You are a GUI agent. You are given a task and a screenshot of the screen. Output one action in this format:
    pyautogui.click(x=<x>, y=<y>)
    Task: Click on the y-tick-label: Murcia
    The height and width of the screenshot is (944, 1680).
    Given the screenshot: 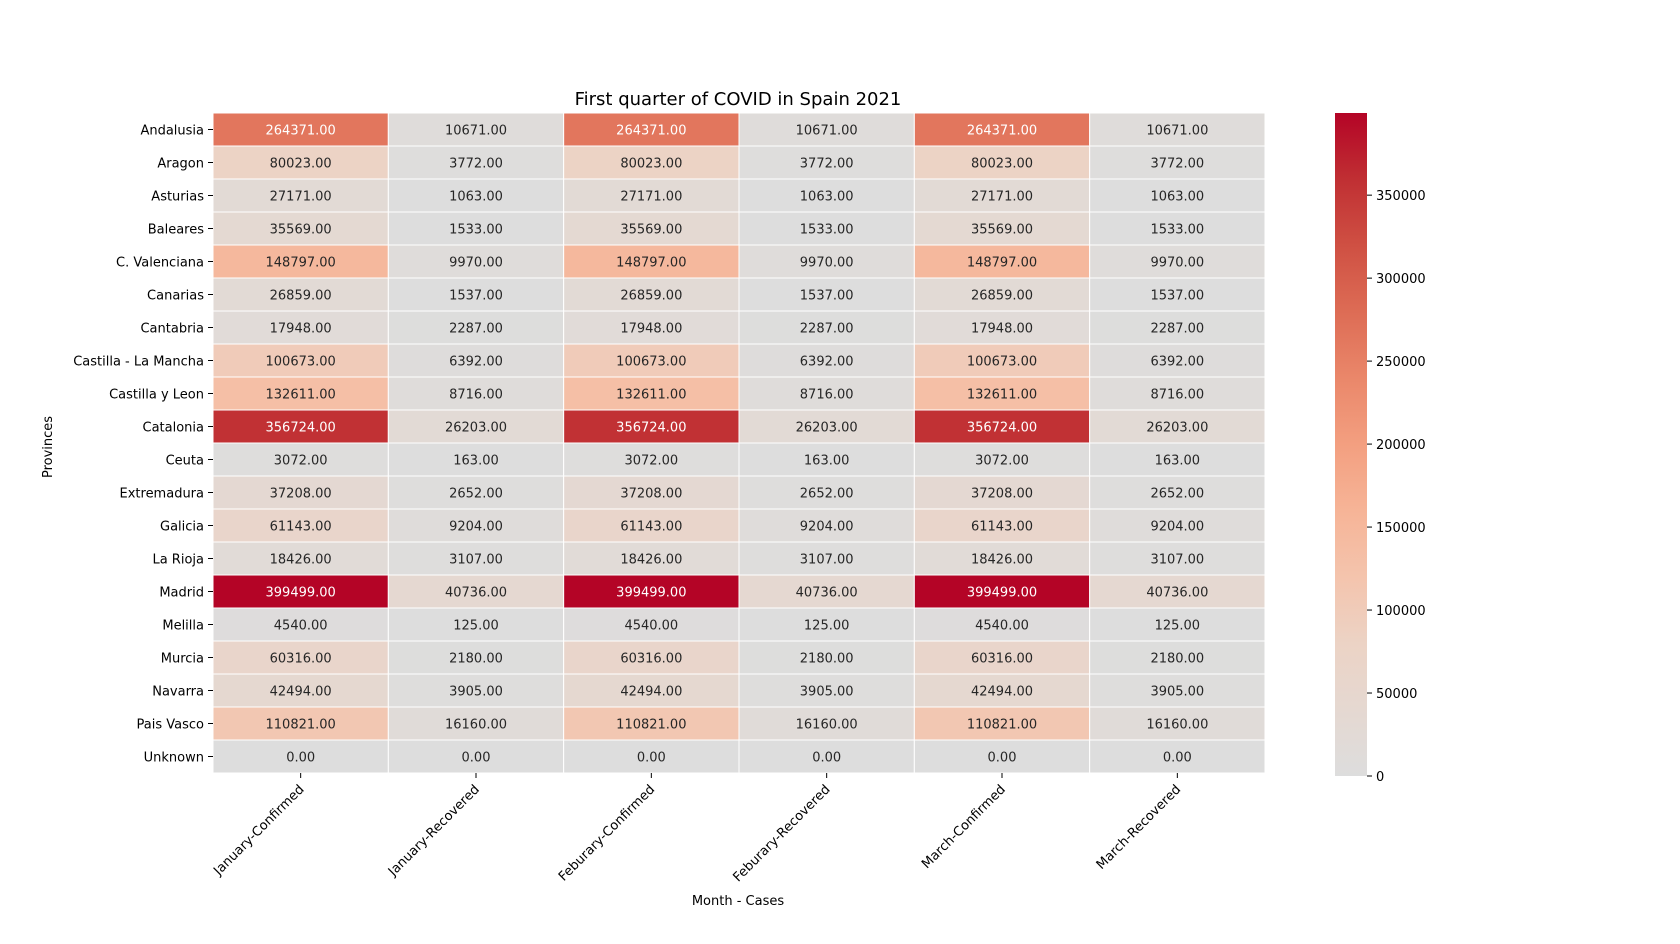 What is the action you would take?
    pyautogui.click(x=182, y=659)
    